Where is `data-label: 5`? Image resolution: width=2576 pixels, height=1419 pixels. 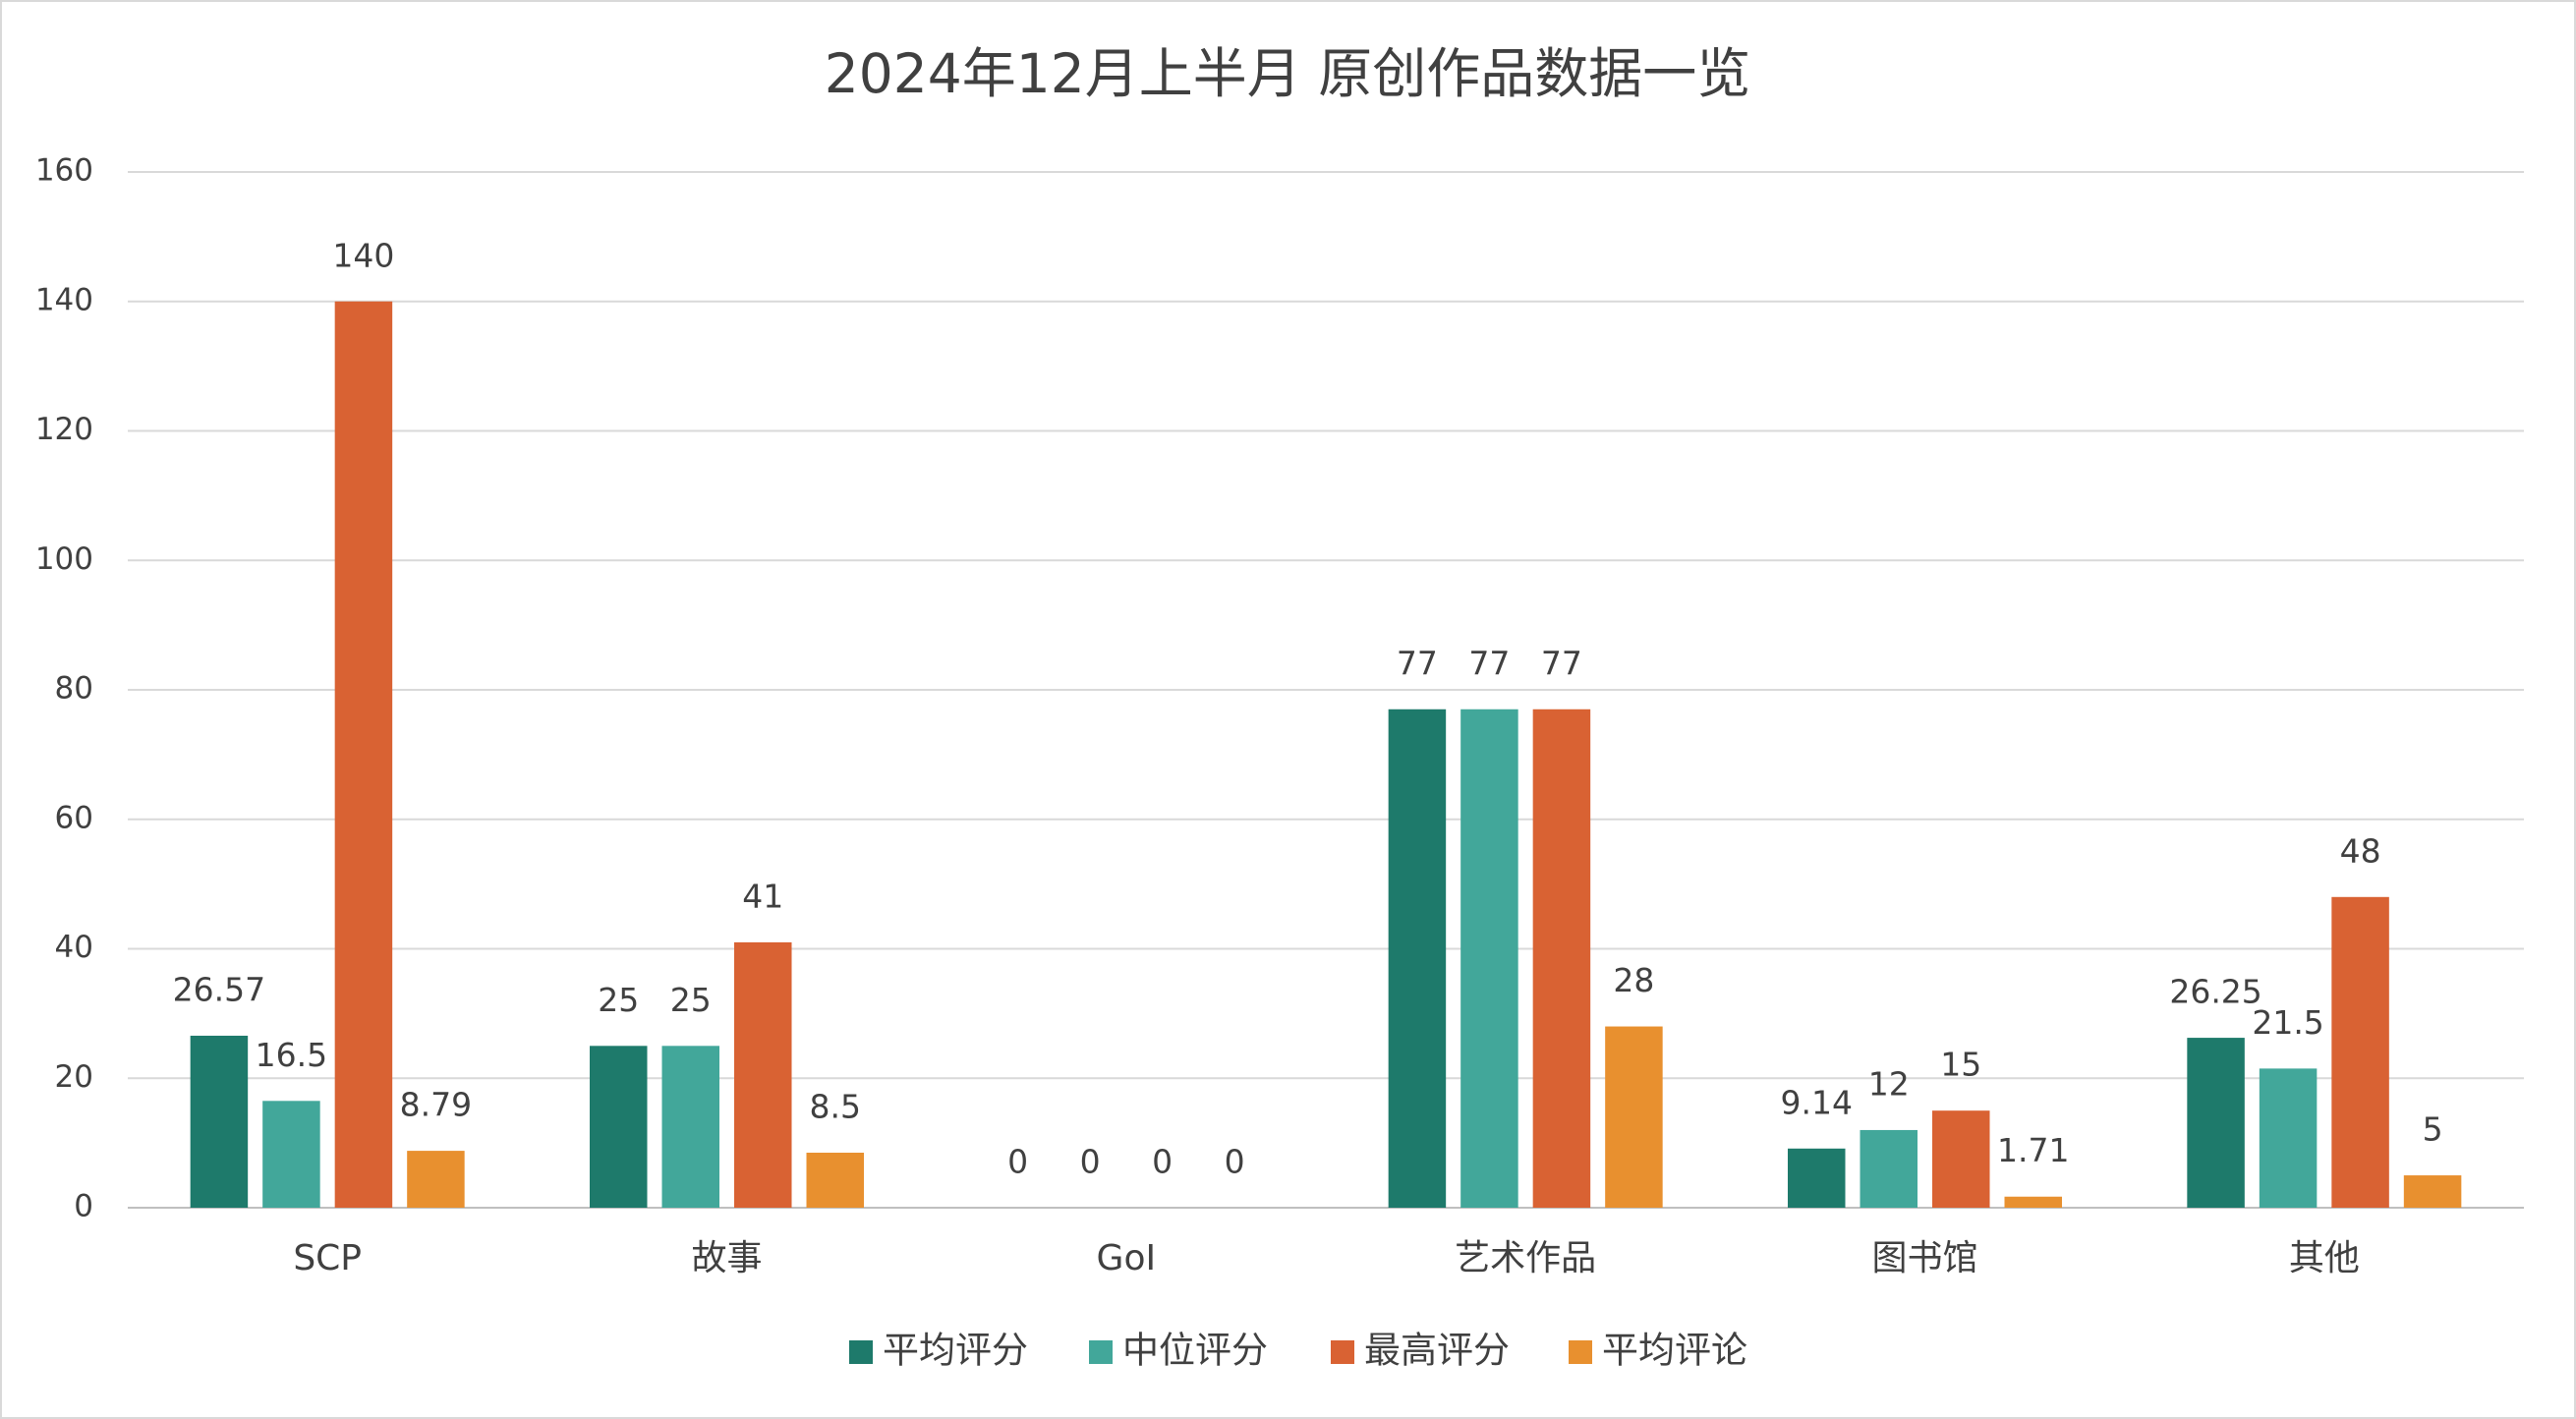
data-label: 5 is located at coordinates (2433, 1129).